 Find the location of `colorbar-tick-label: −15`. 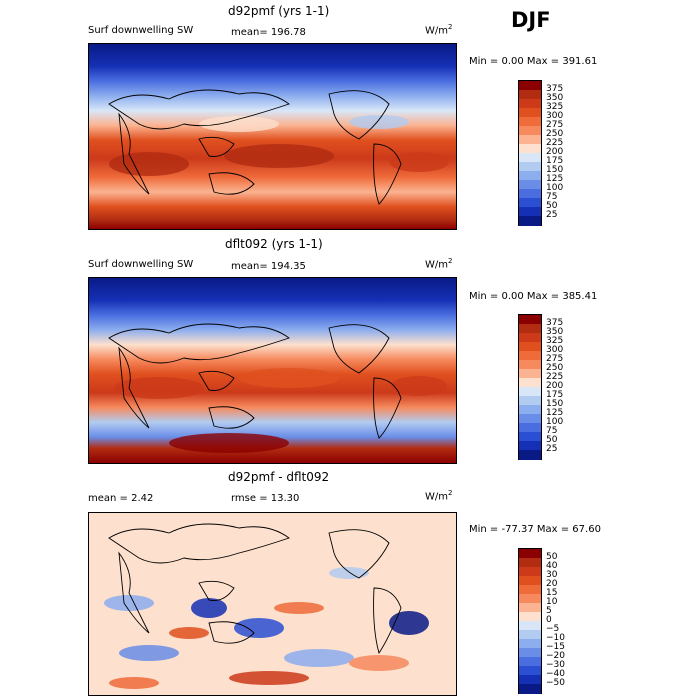

colorbar-tick-label: −15 is located at coordinates (555, 647).